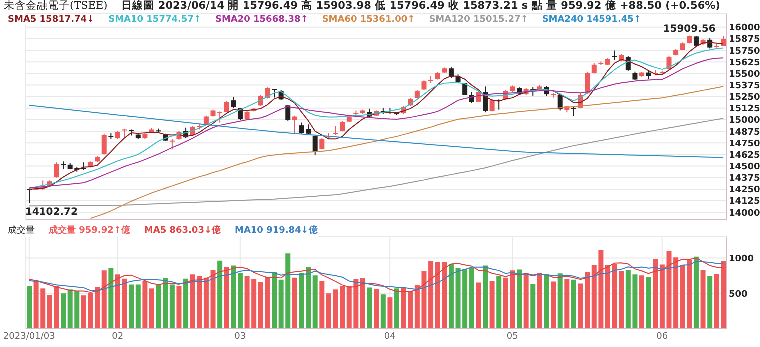  I want to click on chart-subtitle: 日線圖 2023/06/14 開 15796.49 高 15903.98 低 15796.49 收 15873.21 s 點 量 959.92 億 +88.50 (+0.56%), so click(421, 6).